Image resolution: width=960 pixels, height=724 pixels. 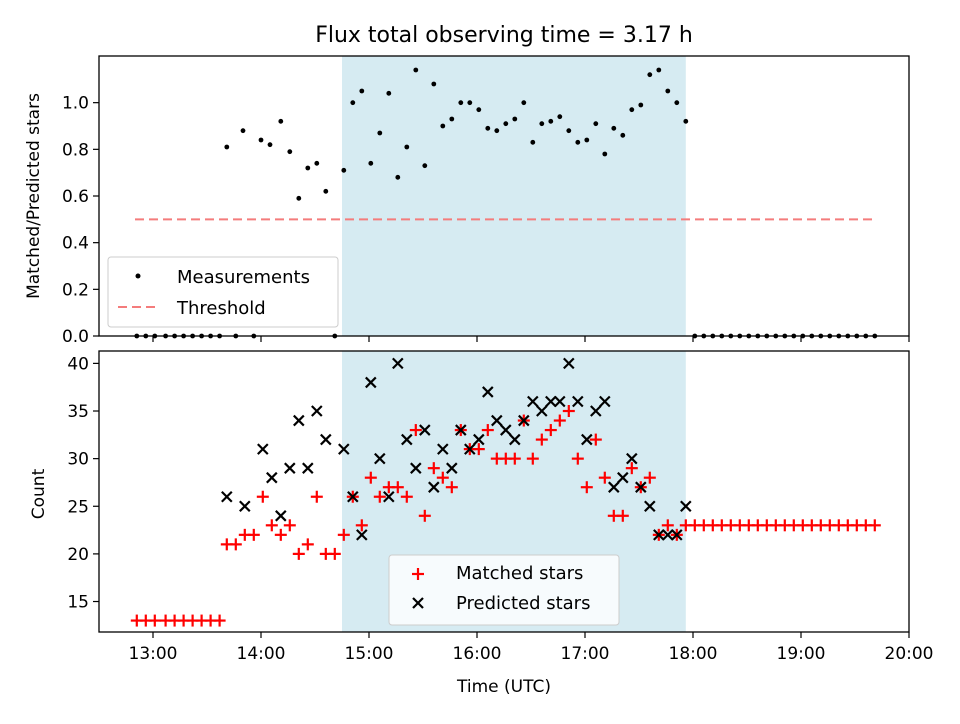 I want to click on counts-legend: Matched stars Predicted stars, so click(x=504, y=590).